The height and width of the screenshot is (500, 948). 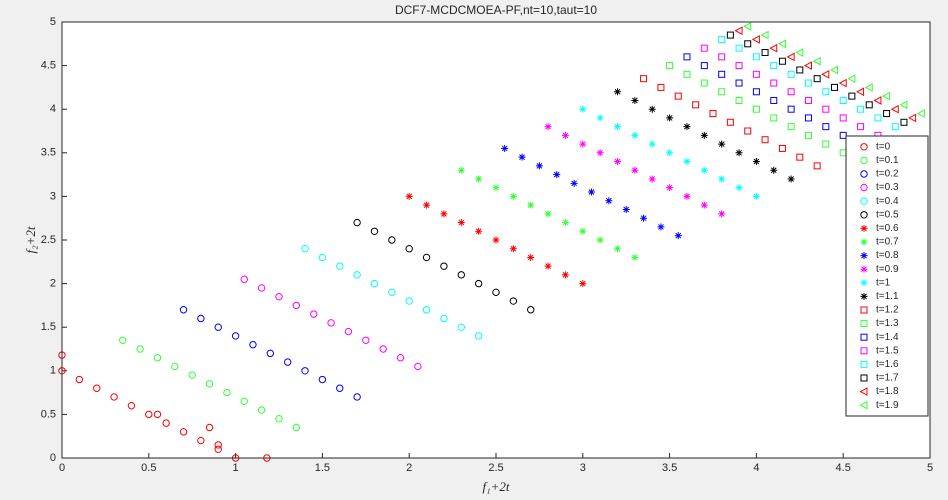 What do you see at coordinates (53, 458) in the screenshot?
I see `y-tick-label: 0` at bounding box center [53, 458].